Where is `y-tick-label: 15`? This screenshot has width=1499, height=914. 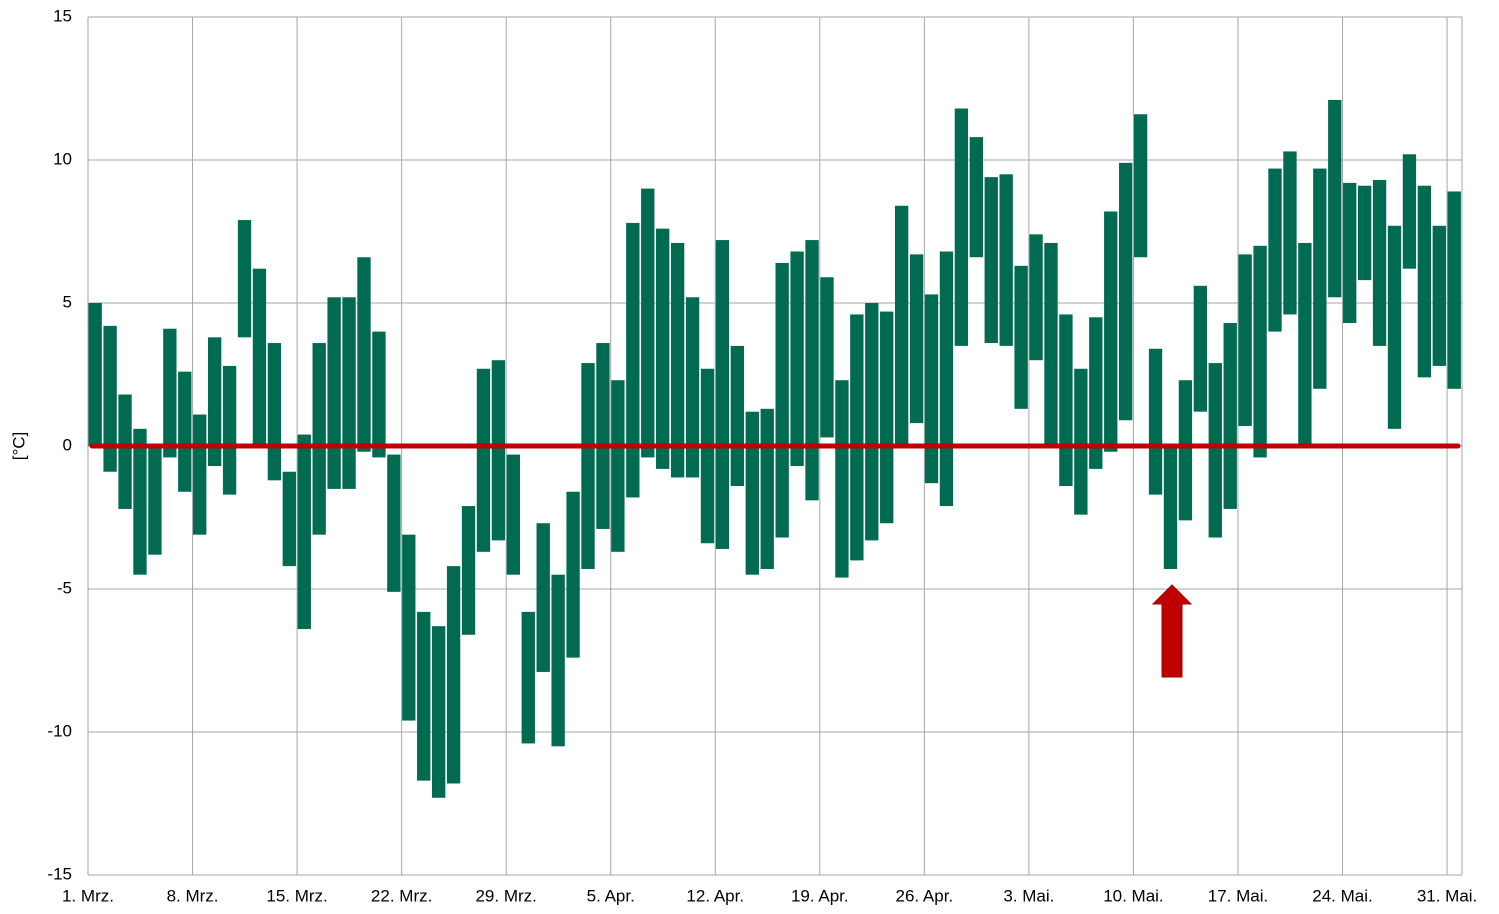 y-tick-label: 15 is located at coordinates (62, 15).